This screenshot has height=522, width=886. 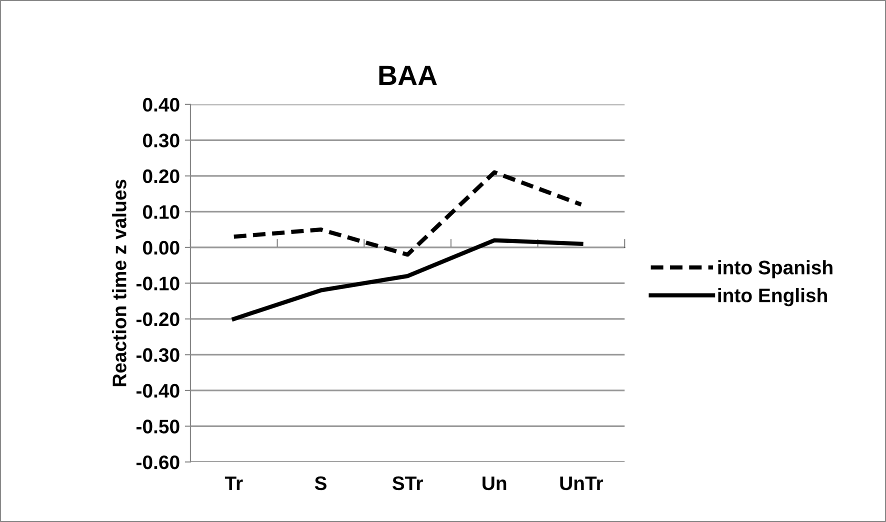 I want to click on x-tick-label: Tr, so click(x=233, y=483).